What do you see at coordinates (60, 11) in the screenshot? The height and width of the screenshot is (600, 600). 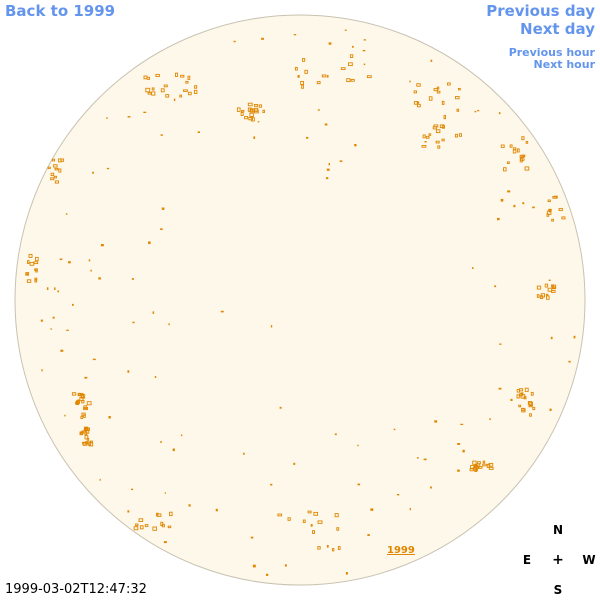 I see `back-to-year-link: Back to 1999` at bounding box center [60, 11].